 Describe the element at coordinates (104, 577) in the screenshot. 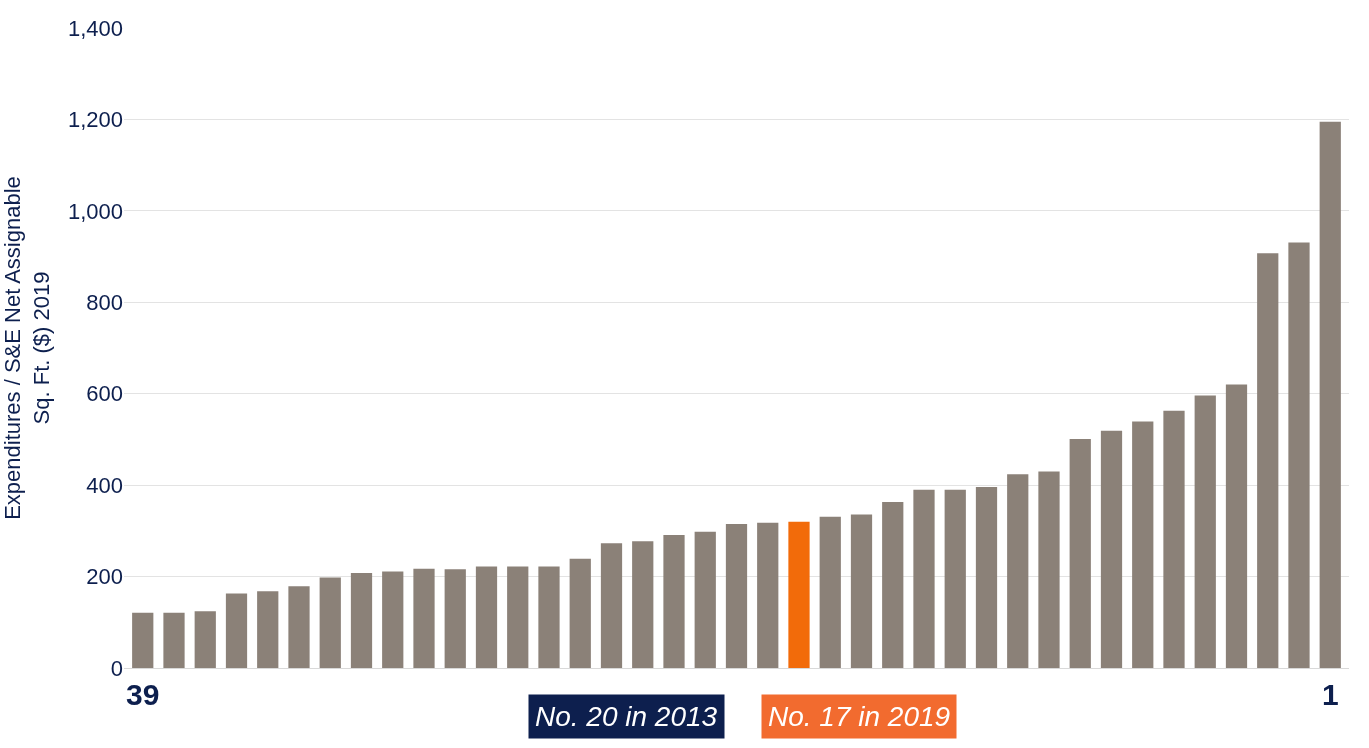

I see `y-tick-label: 200` at that location.